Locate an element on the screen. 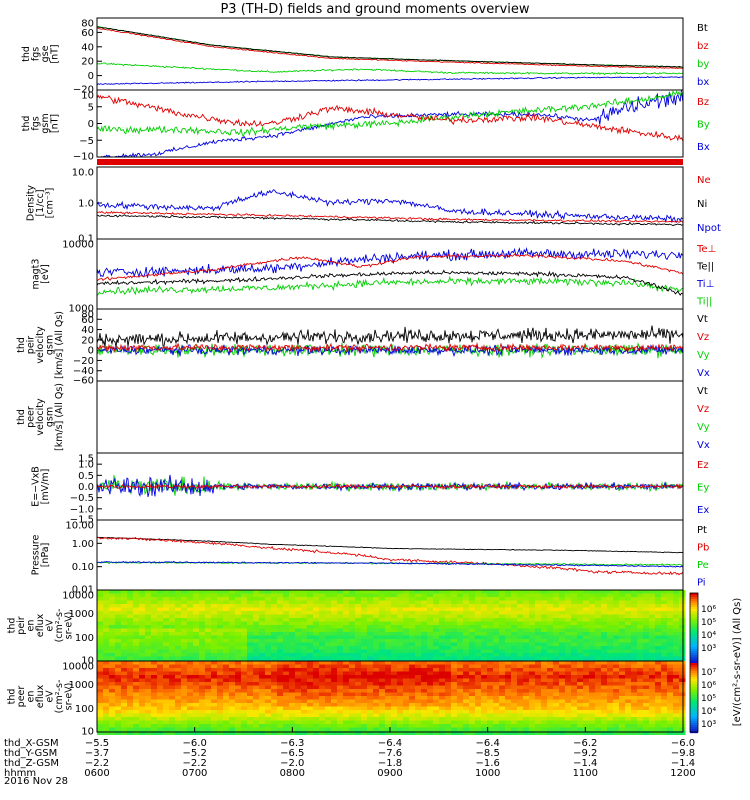 This screenshot has width=750, height=800. colorbar-tick-label: 10⁴ is located at coordinates (708, 712).